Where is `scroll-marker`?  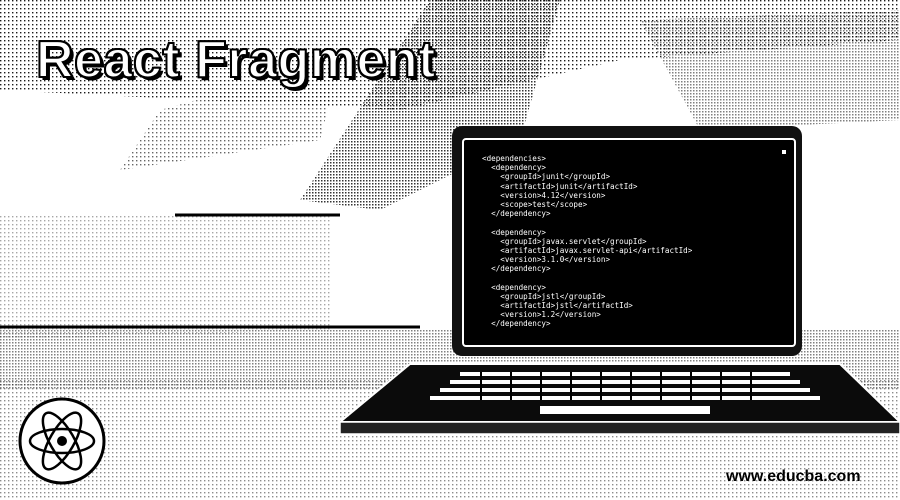 scroll-marker is located at coordinates (784, 152).